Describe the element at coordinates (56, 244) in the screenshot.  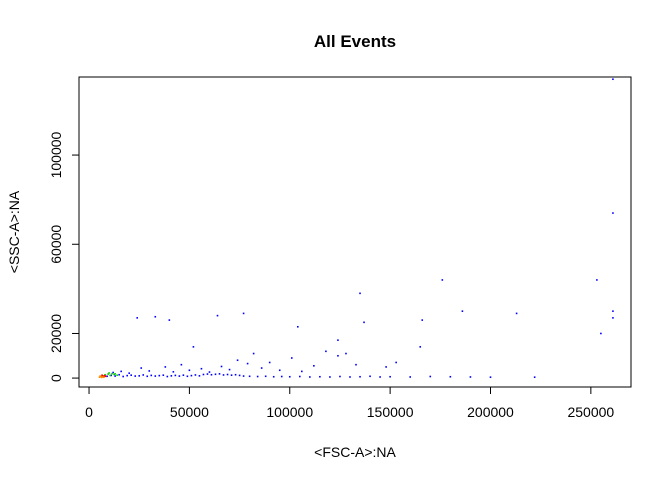
I see `y-tick-label: 60000` at that location.